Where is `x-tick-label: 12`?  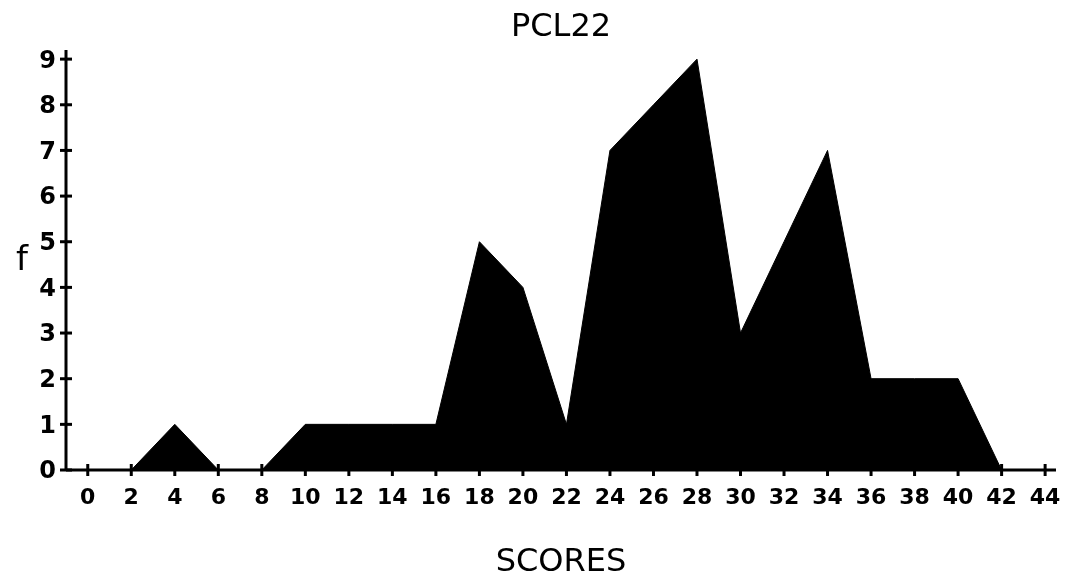 x-tick-label: 12 is located at coordinates (349, 496).